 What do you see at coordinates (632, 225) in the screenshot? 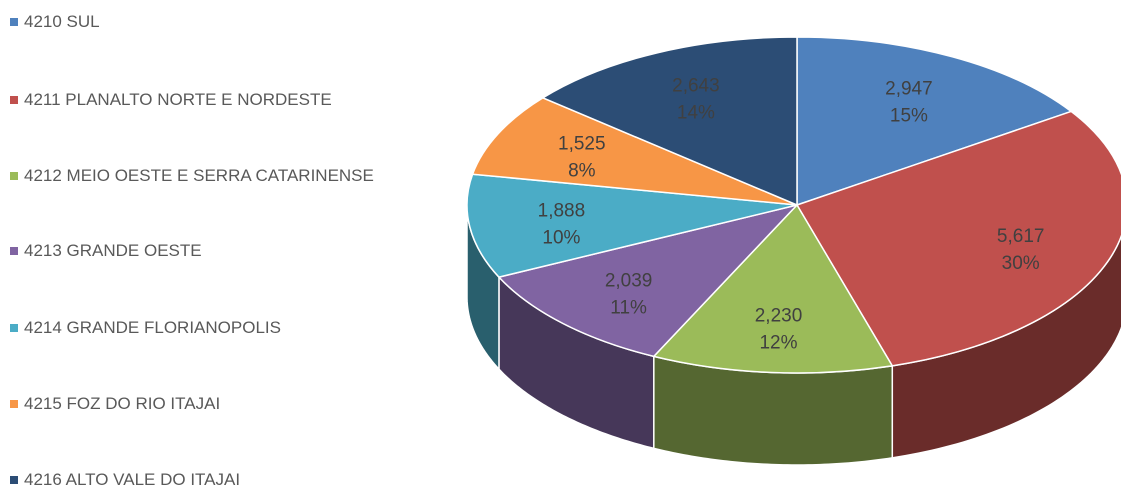
I see `pie-slice-4214-grande-florianopolis` at bounding box center [632, 225].